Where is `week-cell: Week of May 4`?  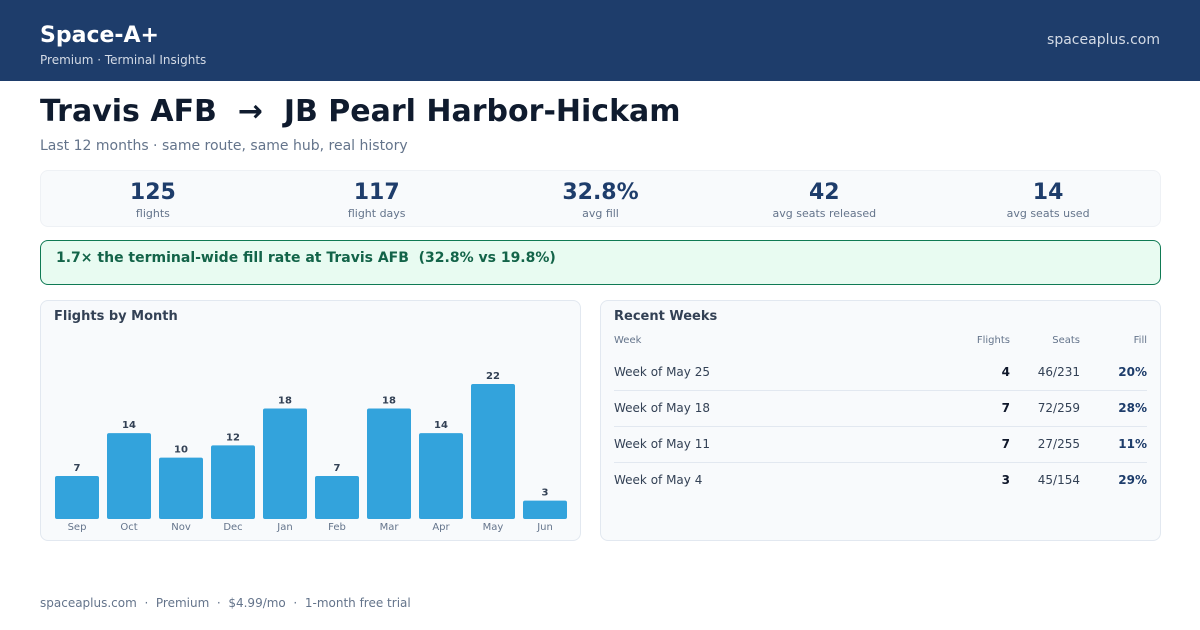
week-cell: Week of May 4 is located at coordinates (658, 480).